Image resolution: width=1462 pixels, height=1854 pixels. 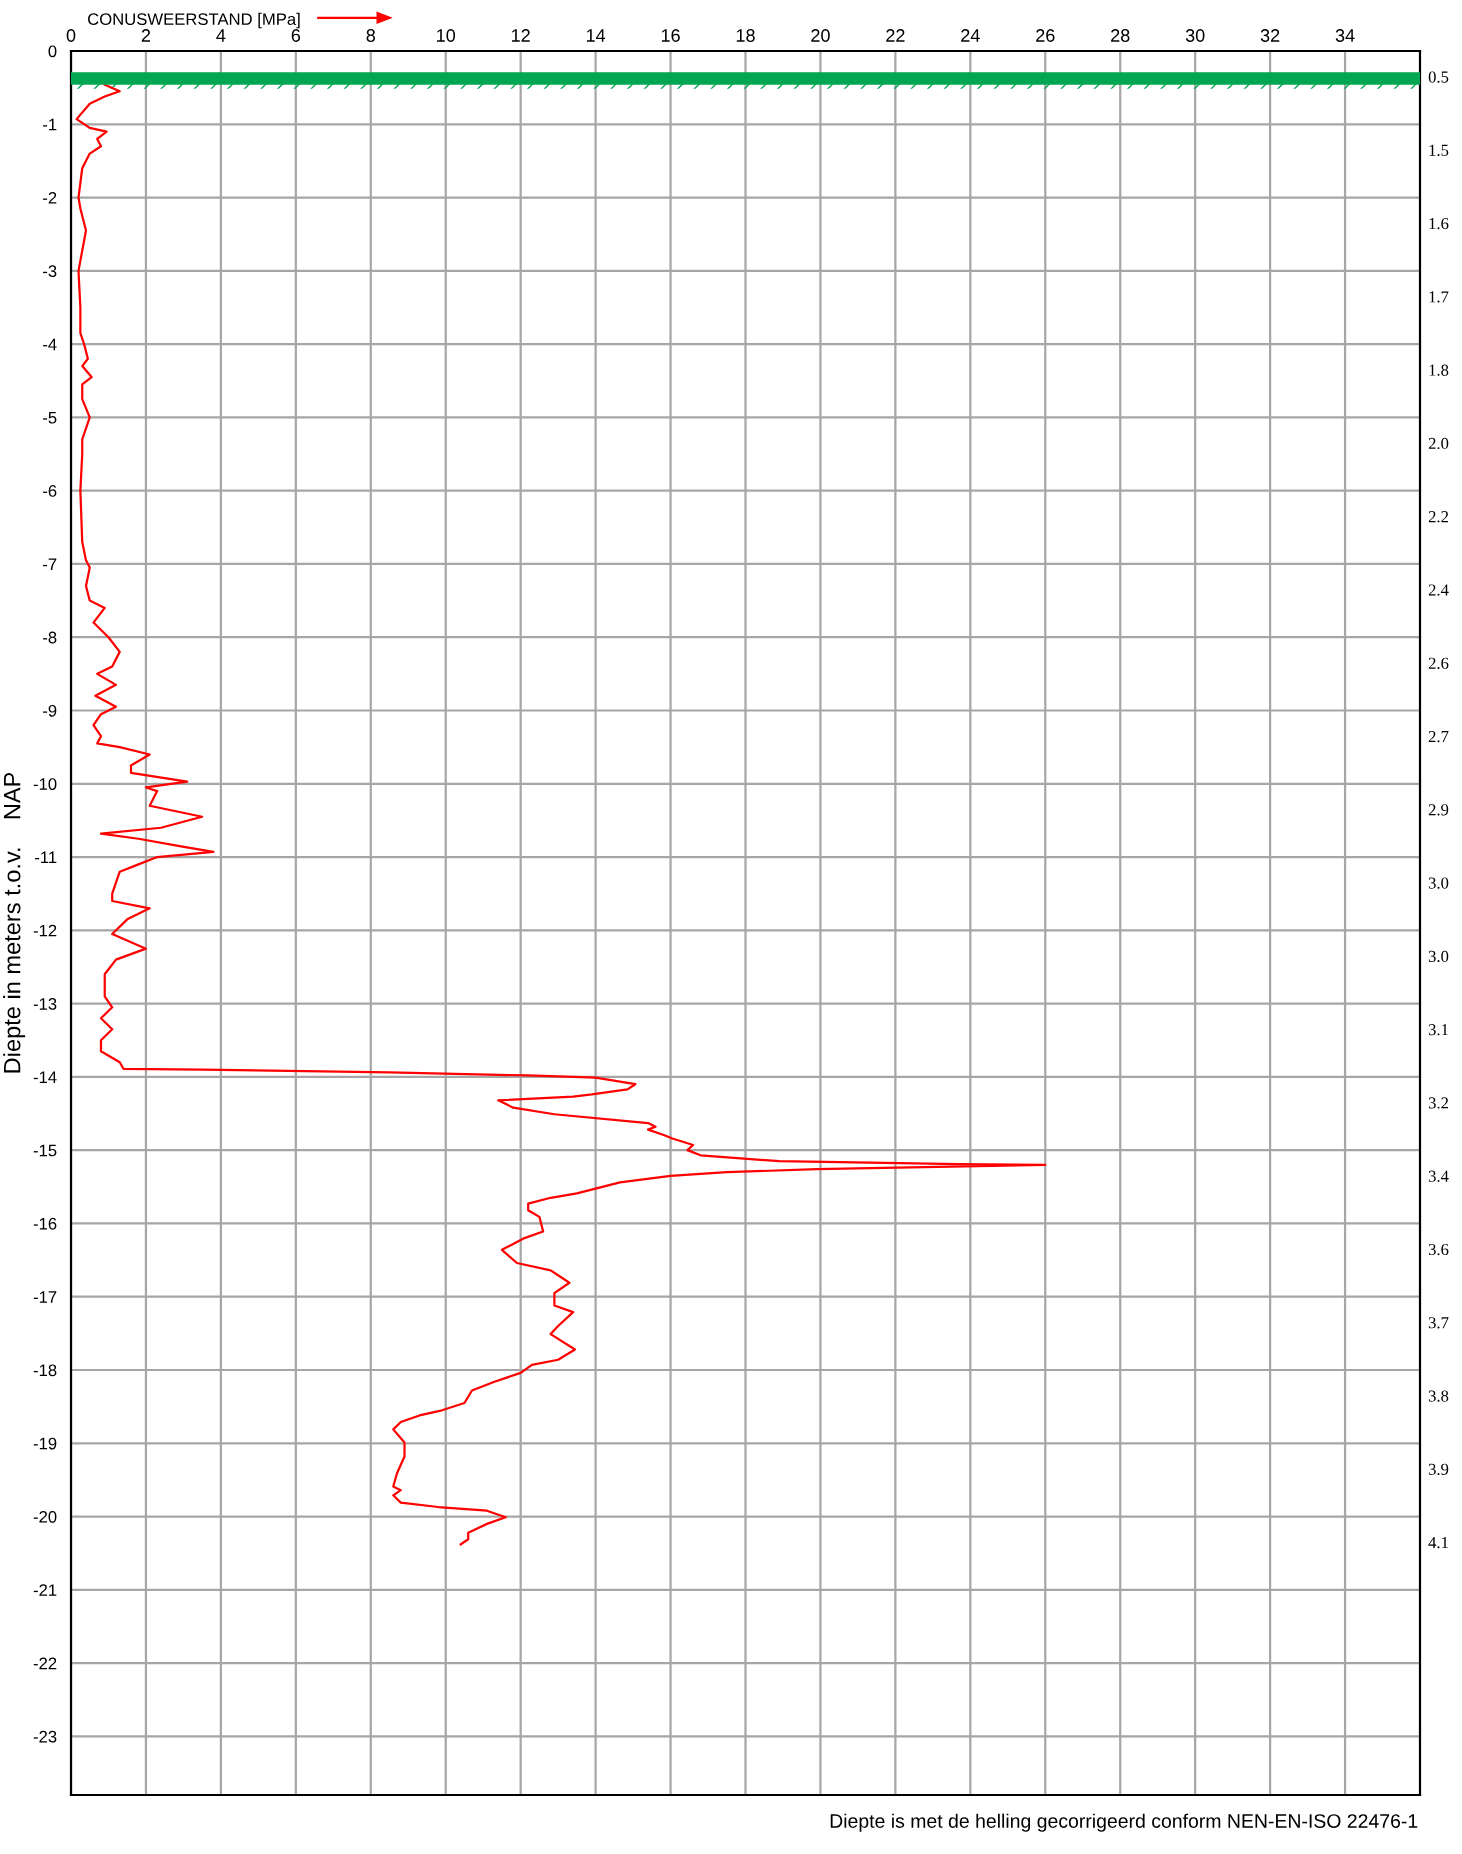 I want to click on x-tick-label: 16, so click(x=670, y=35).